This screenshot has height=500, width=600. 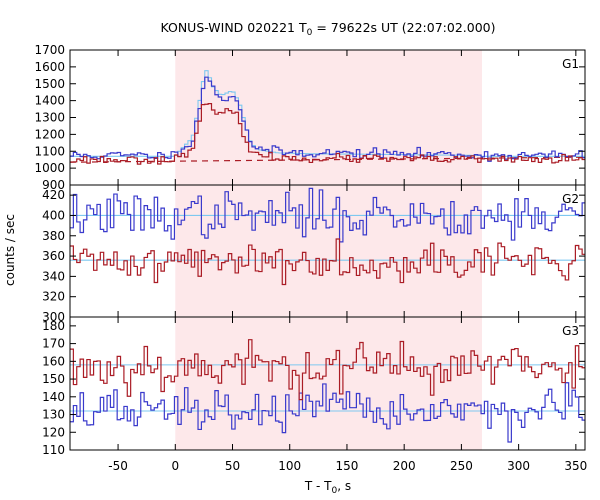 What do you see at coordinates (49, 84) in the screenshot?
I see `y-tick-label: 1500` at bounding box center [49, 84].